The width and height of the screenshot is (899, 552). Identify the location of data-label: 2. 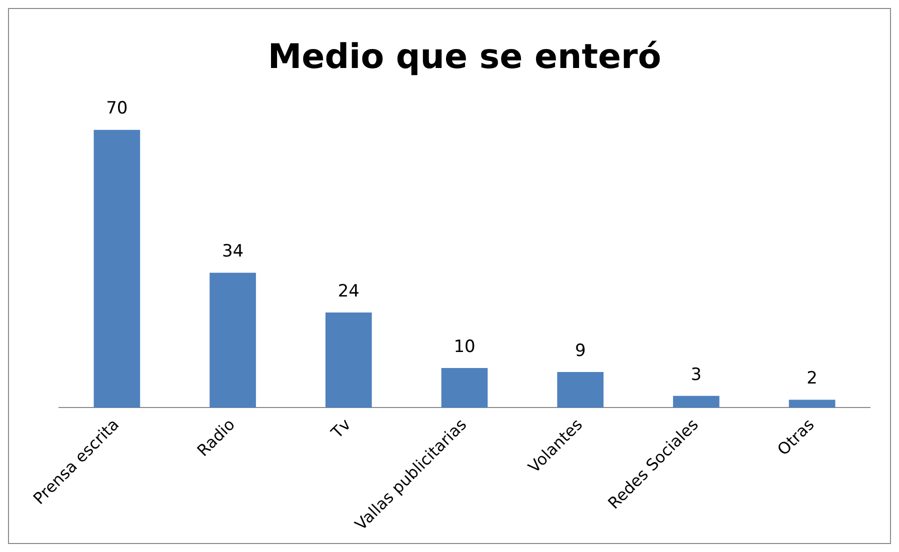
(812, 378).